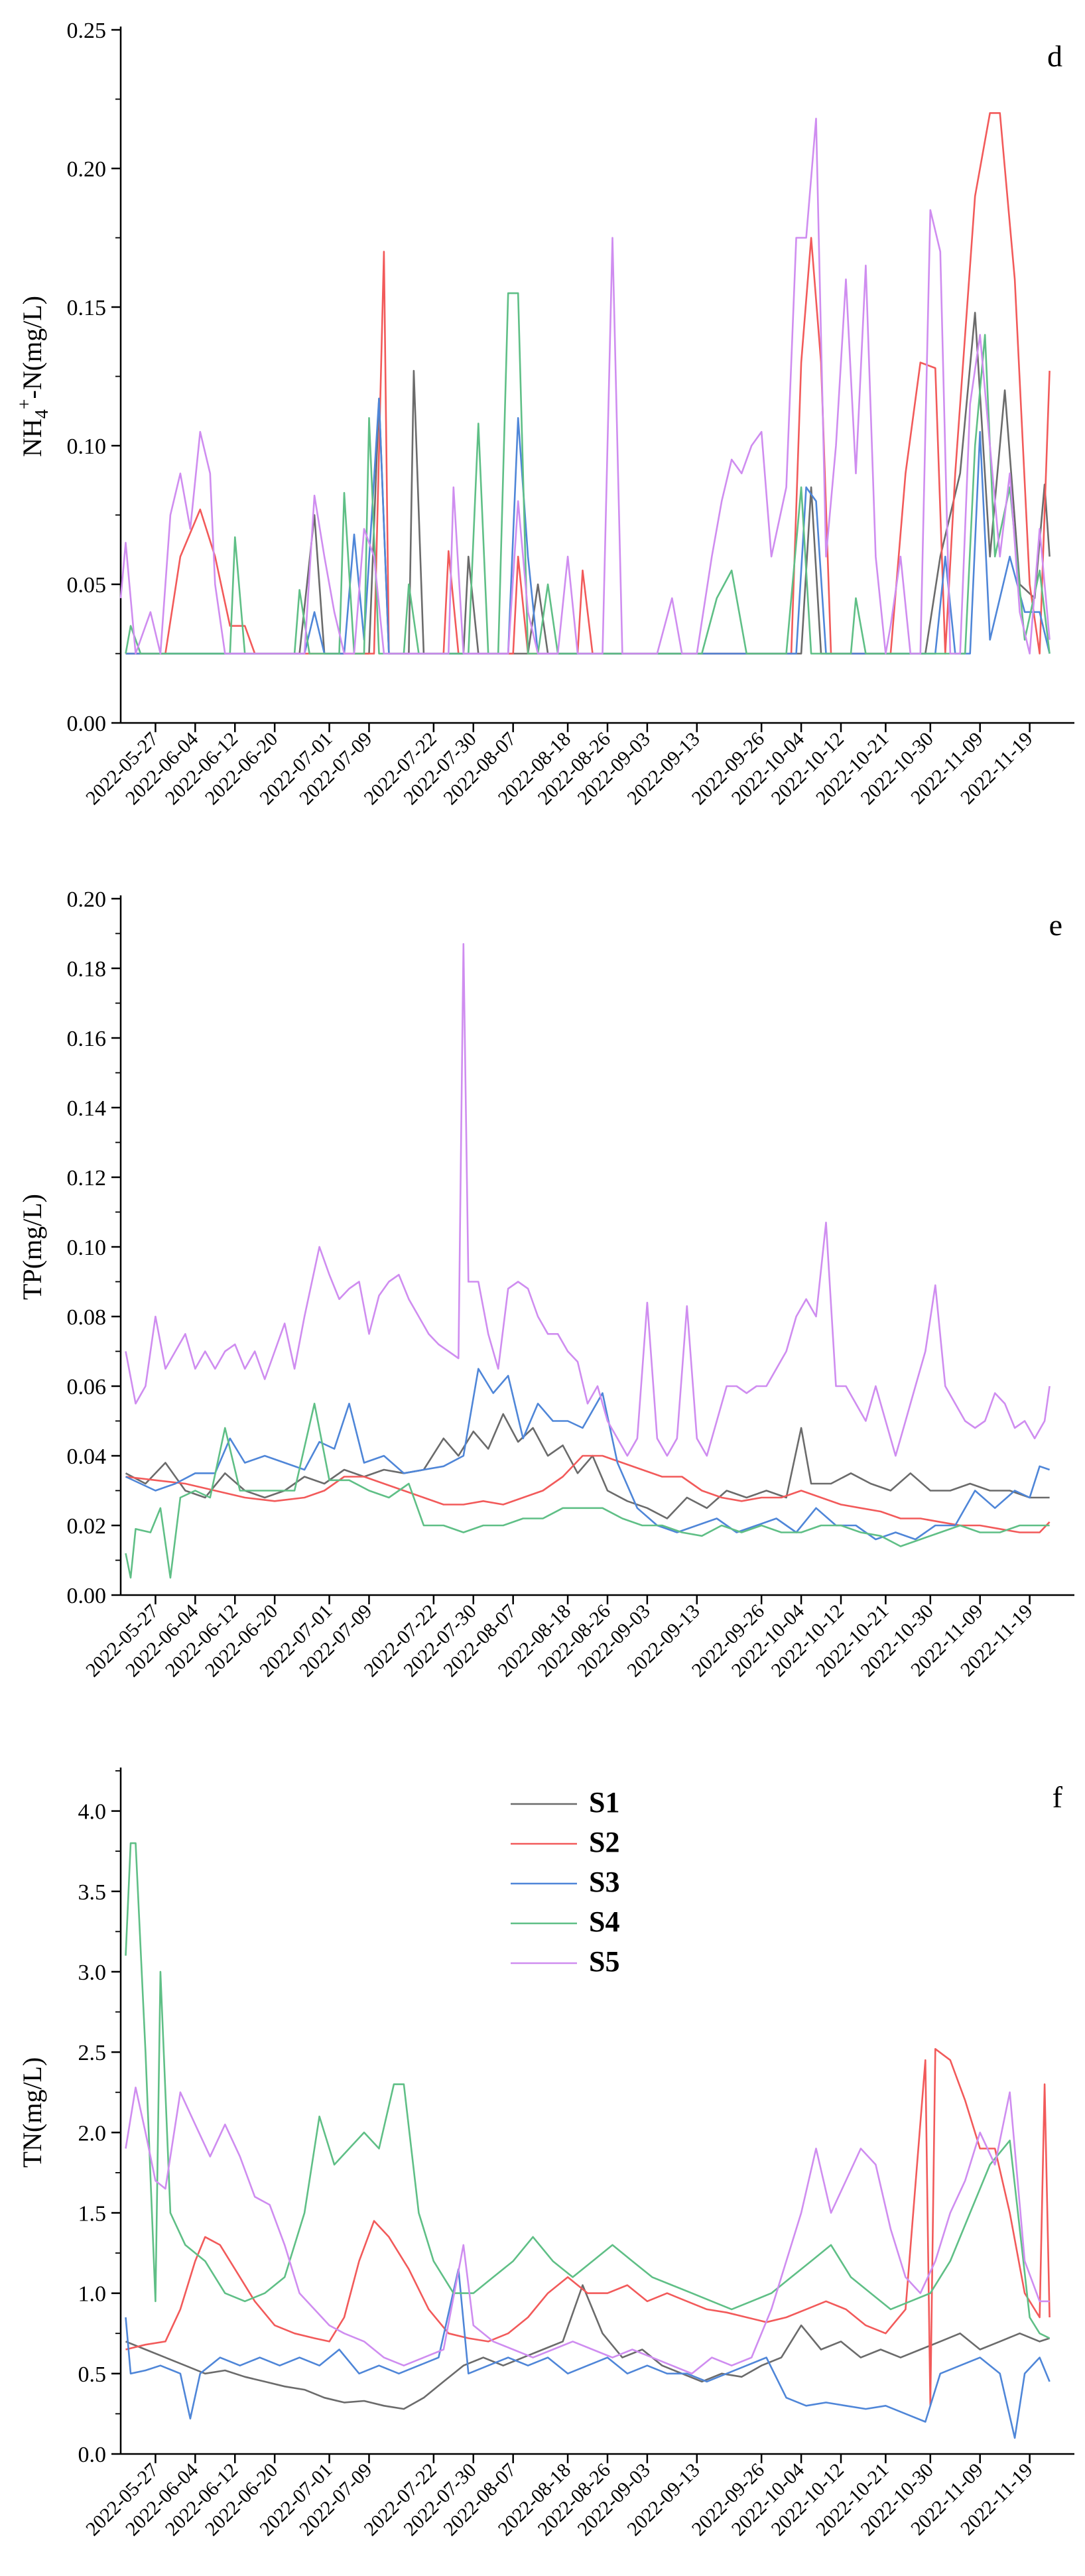 The image size is (1085, 2576). What do you see at coordinates (92, 2295) in the screenshot?
I see `y-tick-label: 1.0` at bounding box center [92, 2295].